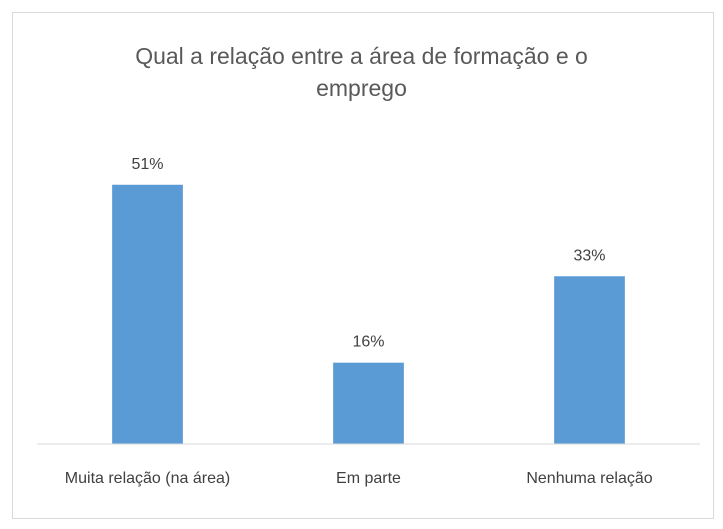  Describe the element at coordinates (368, 342) in the screenshot. I see `data-label: 16%` at that location.